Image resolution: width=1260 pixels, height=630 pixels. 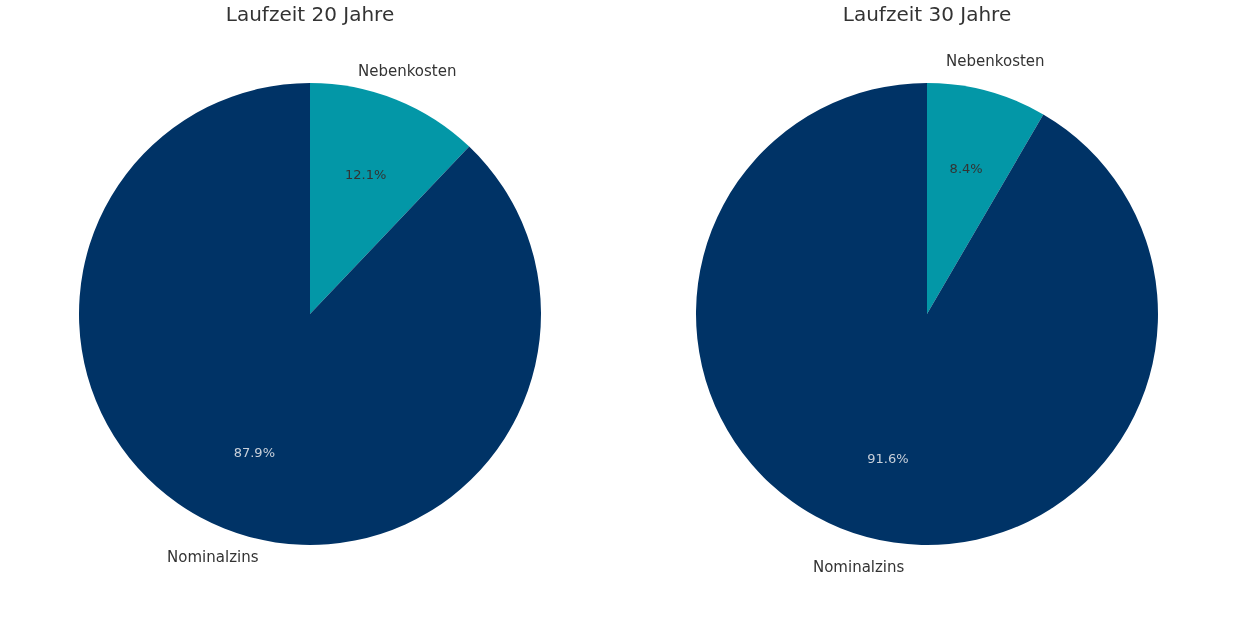 What do you see at coordinates (310, 14) in the screenshot?
I see `chart-title: Laufzeit 20 Jahre` at bounding box center [310, 14].